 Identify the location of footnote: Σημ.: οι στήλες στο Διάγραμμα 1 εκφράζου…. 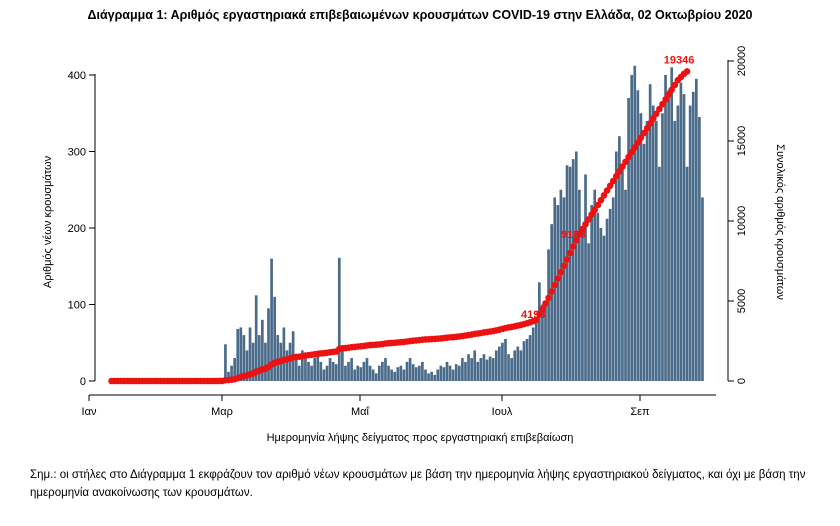
(418, 484).